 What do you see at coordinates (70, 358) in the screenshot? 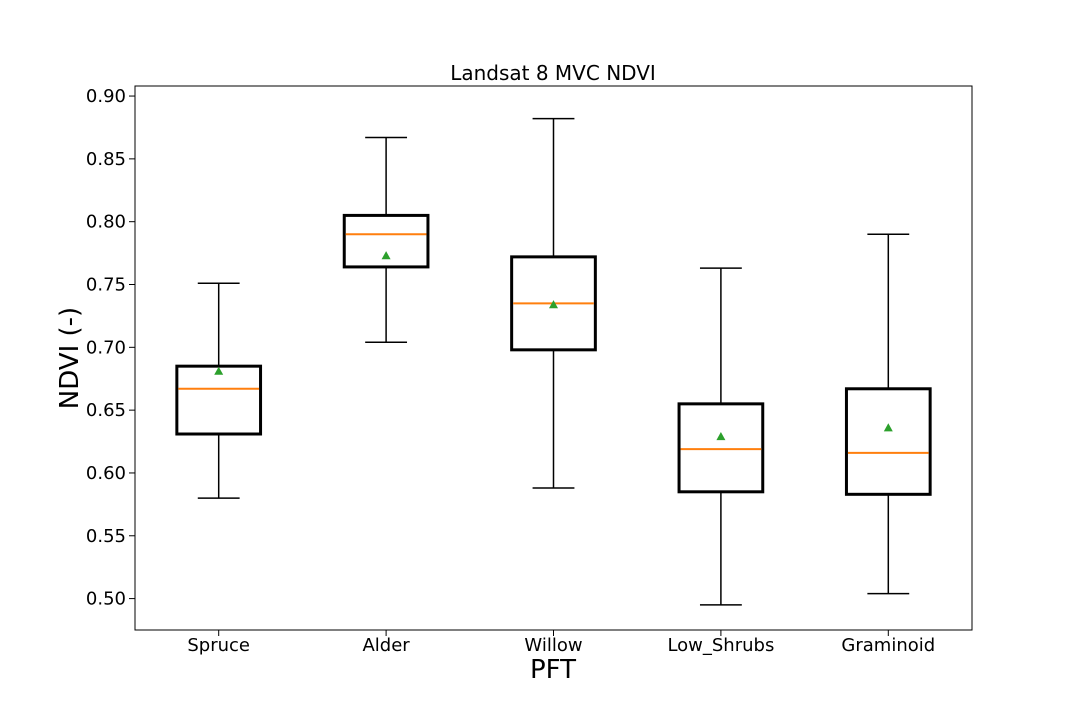
I see `y-axis-label: NDVI (-)` at bounding box center [70, 358].